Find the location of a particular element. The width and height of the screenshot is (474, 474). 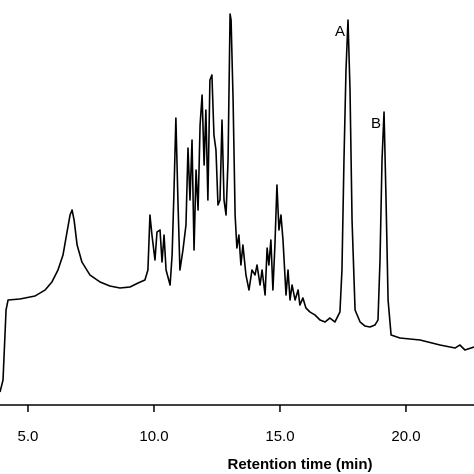

x-tick-label: 15.0 is located at coordinates (279, 436).